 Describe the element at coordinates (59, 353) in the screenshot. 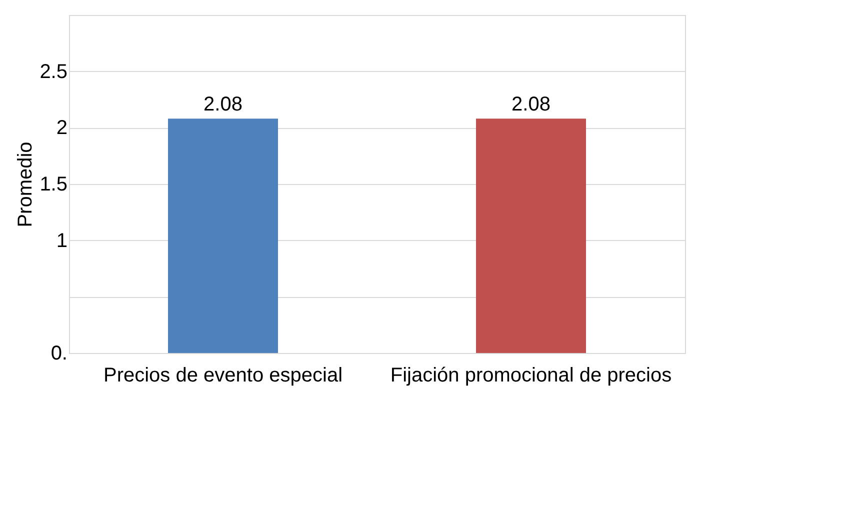

I see `y-tick-label: 0.` at that location.